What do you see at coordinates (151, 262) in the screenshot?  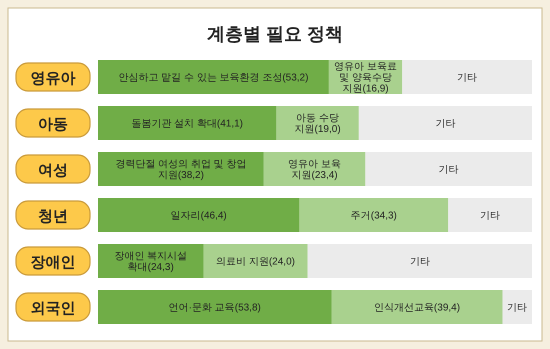 I see `data-label: 장애인 복지시설 확대(24,3)` at bounding box center [151, 262].